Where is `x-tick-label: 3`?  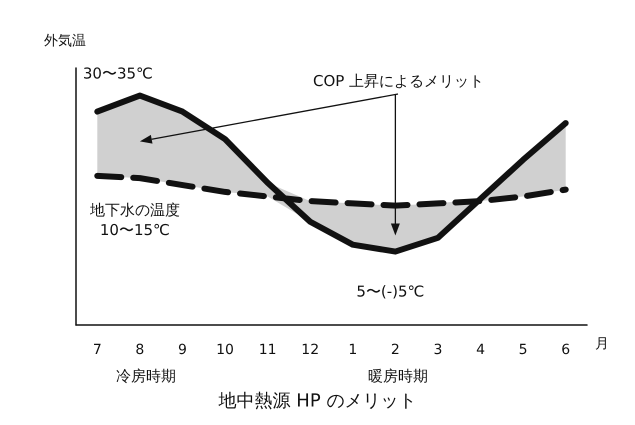
x-tick-label: 3 is located at coordinates (437, 350).